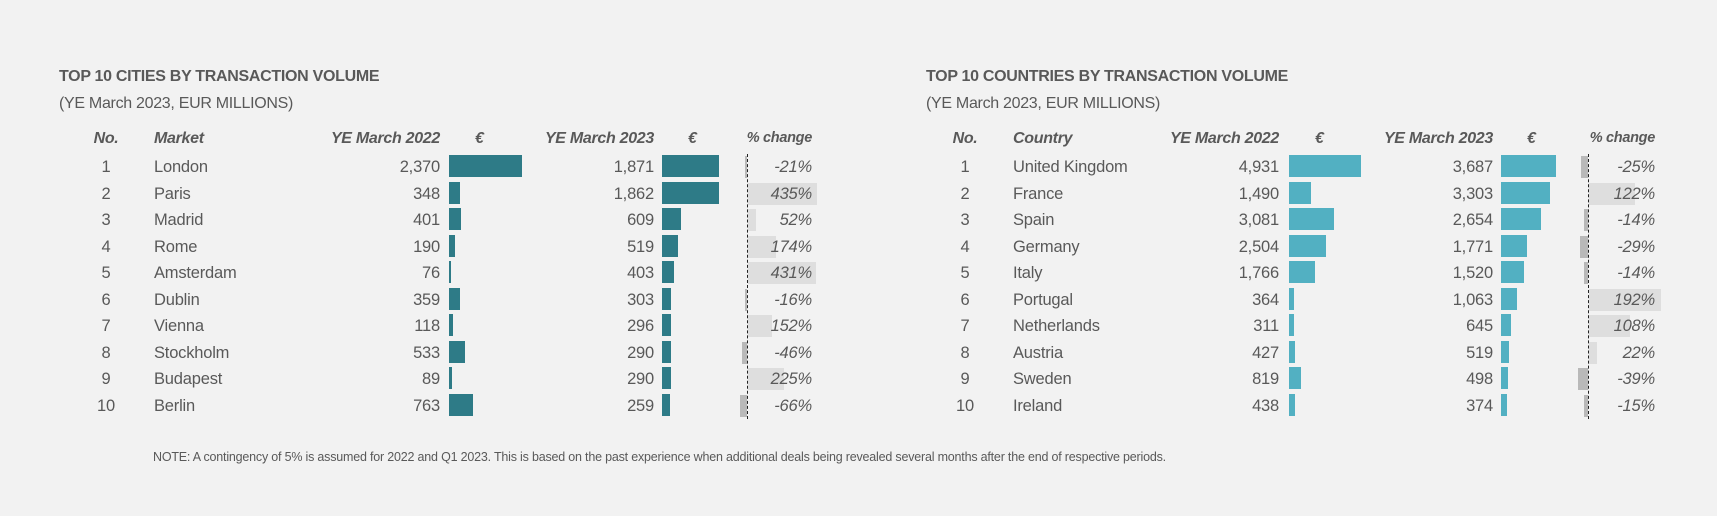 This screenshot has height=516, width=1717. I want to click on row-value-2023: 374, so click(1479, 405).